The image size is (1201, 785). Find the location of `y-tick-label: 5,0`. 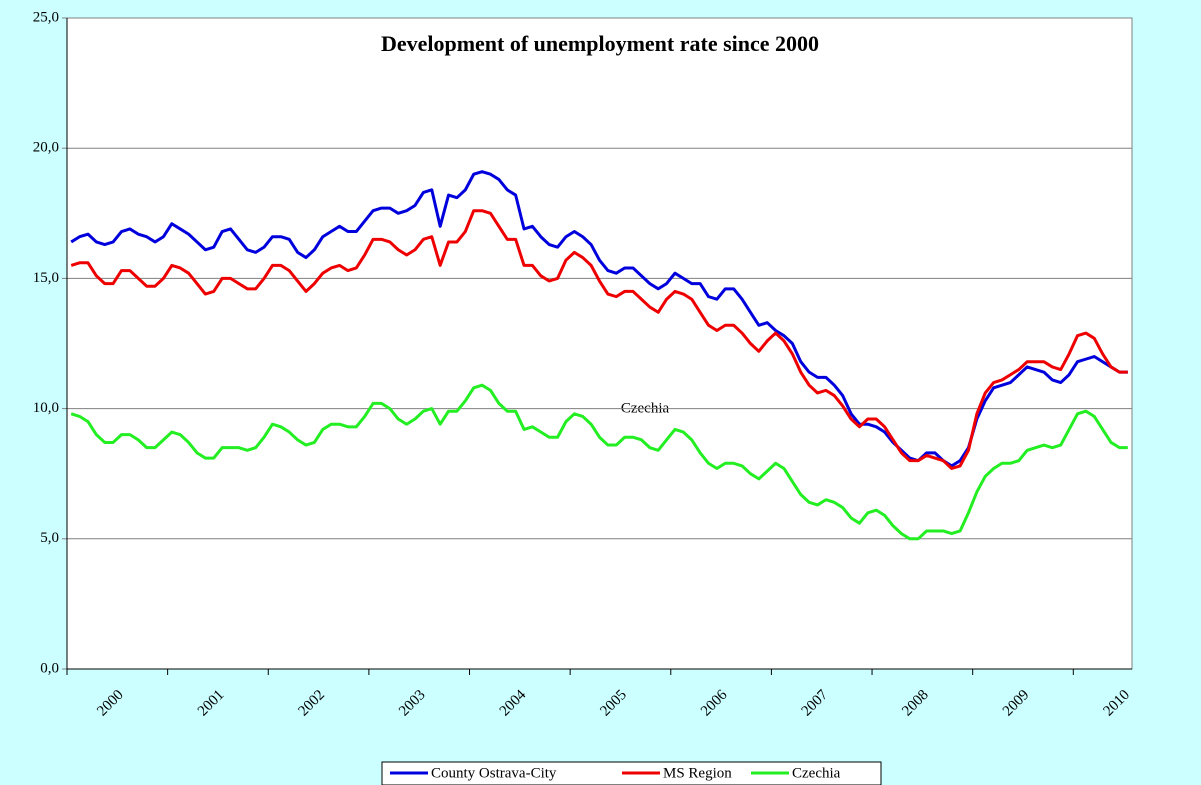

y-tick-label: 5,0 is located at coordinates (49, 538).